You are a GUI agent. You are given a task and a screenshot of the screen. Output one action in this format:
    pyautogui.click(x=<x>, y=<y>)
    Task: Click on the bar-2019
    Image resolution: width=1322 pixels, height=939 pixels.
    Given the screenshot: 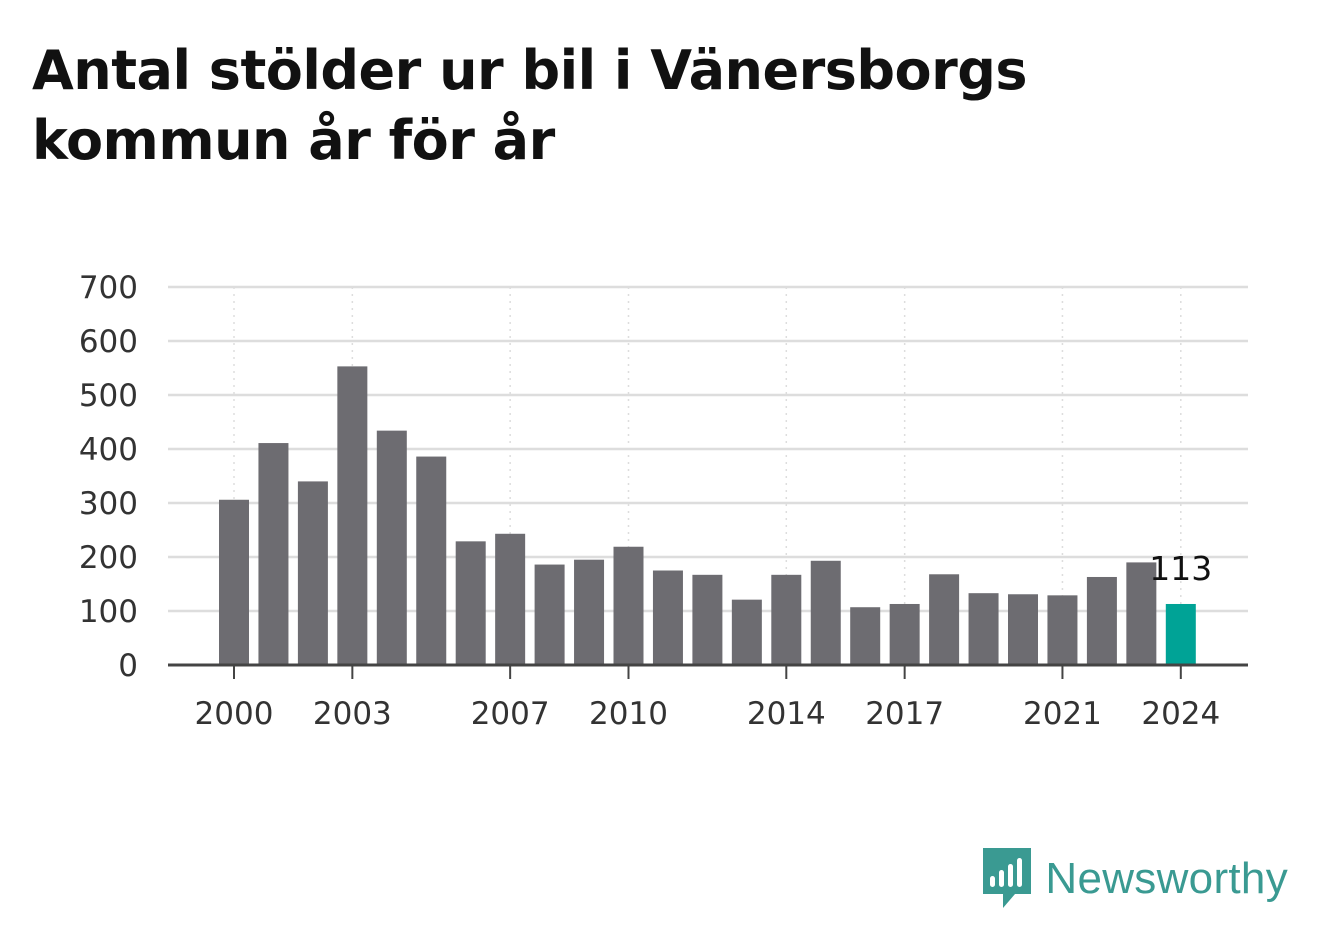 What is the action you would take?
    pyautogui.click(x=983, y=629)
    